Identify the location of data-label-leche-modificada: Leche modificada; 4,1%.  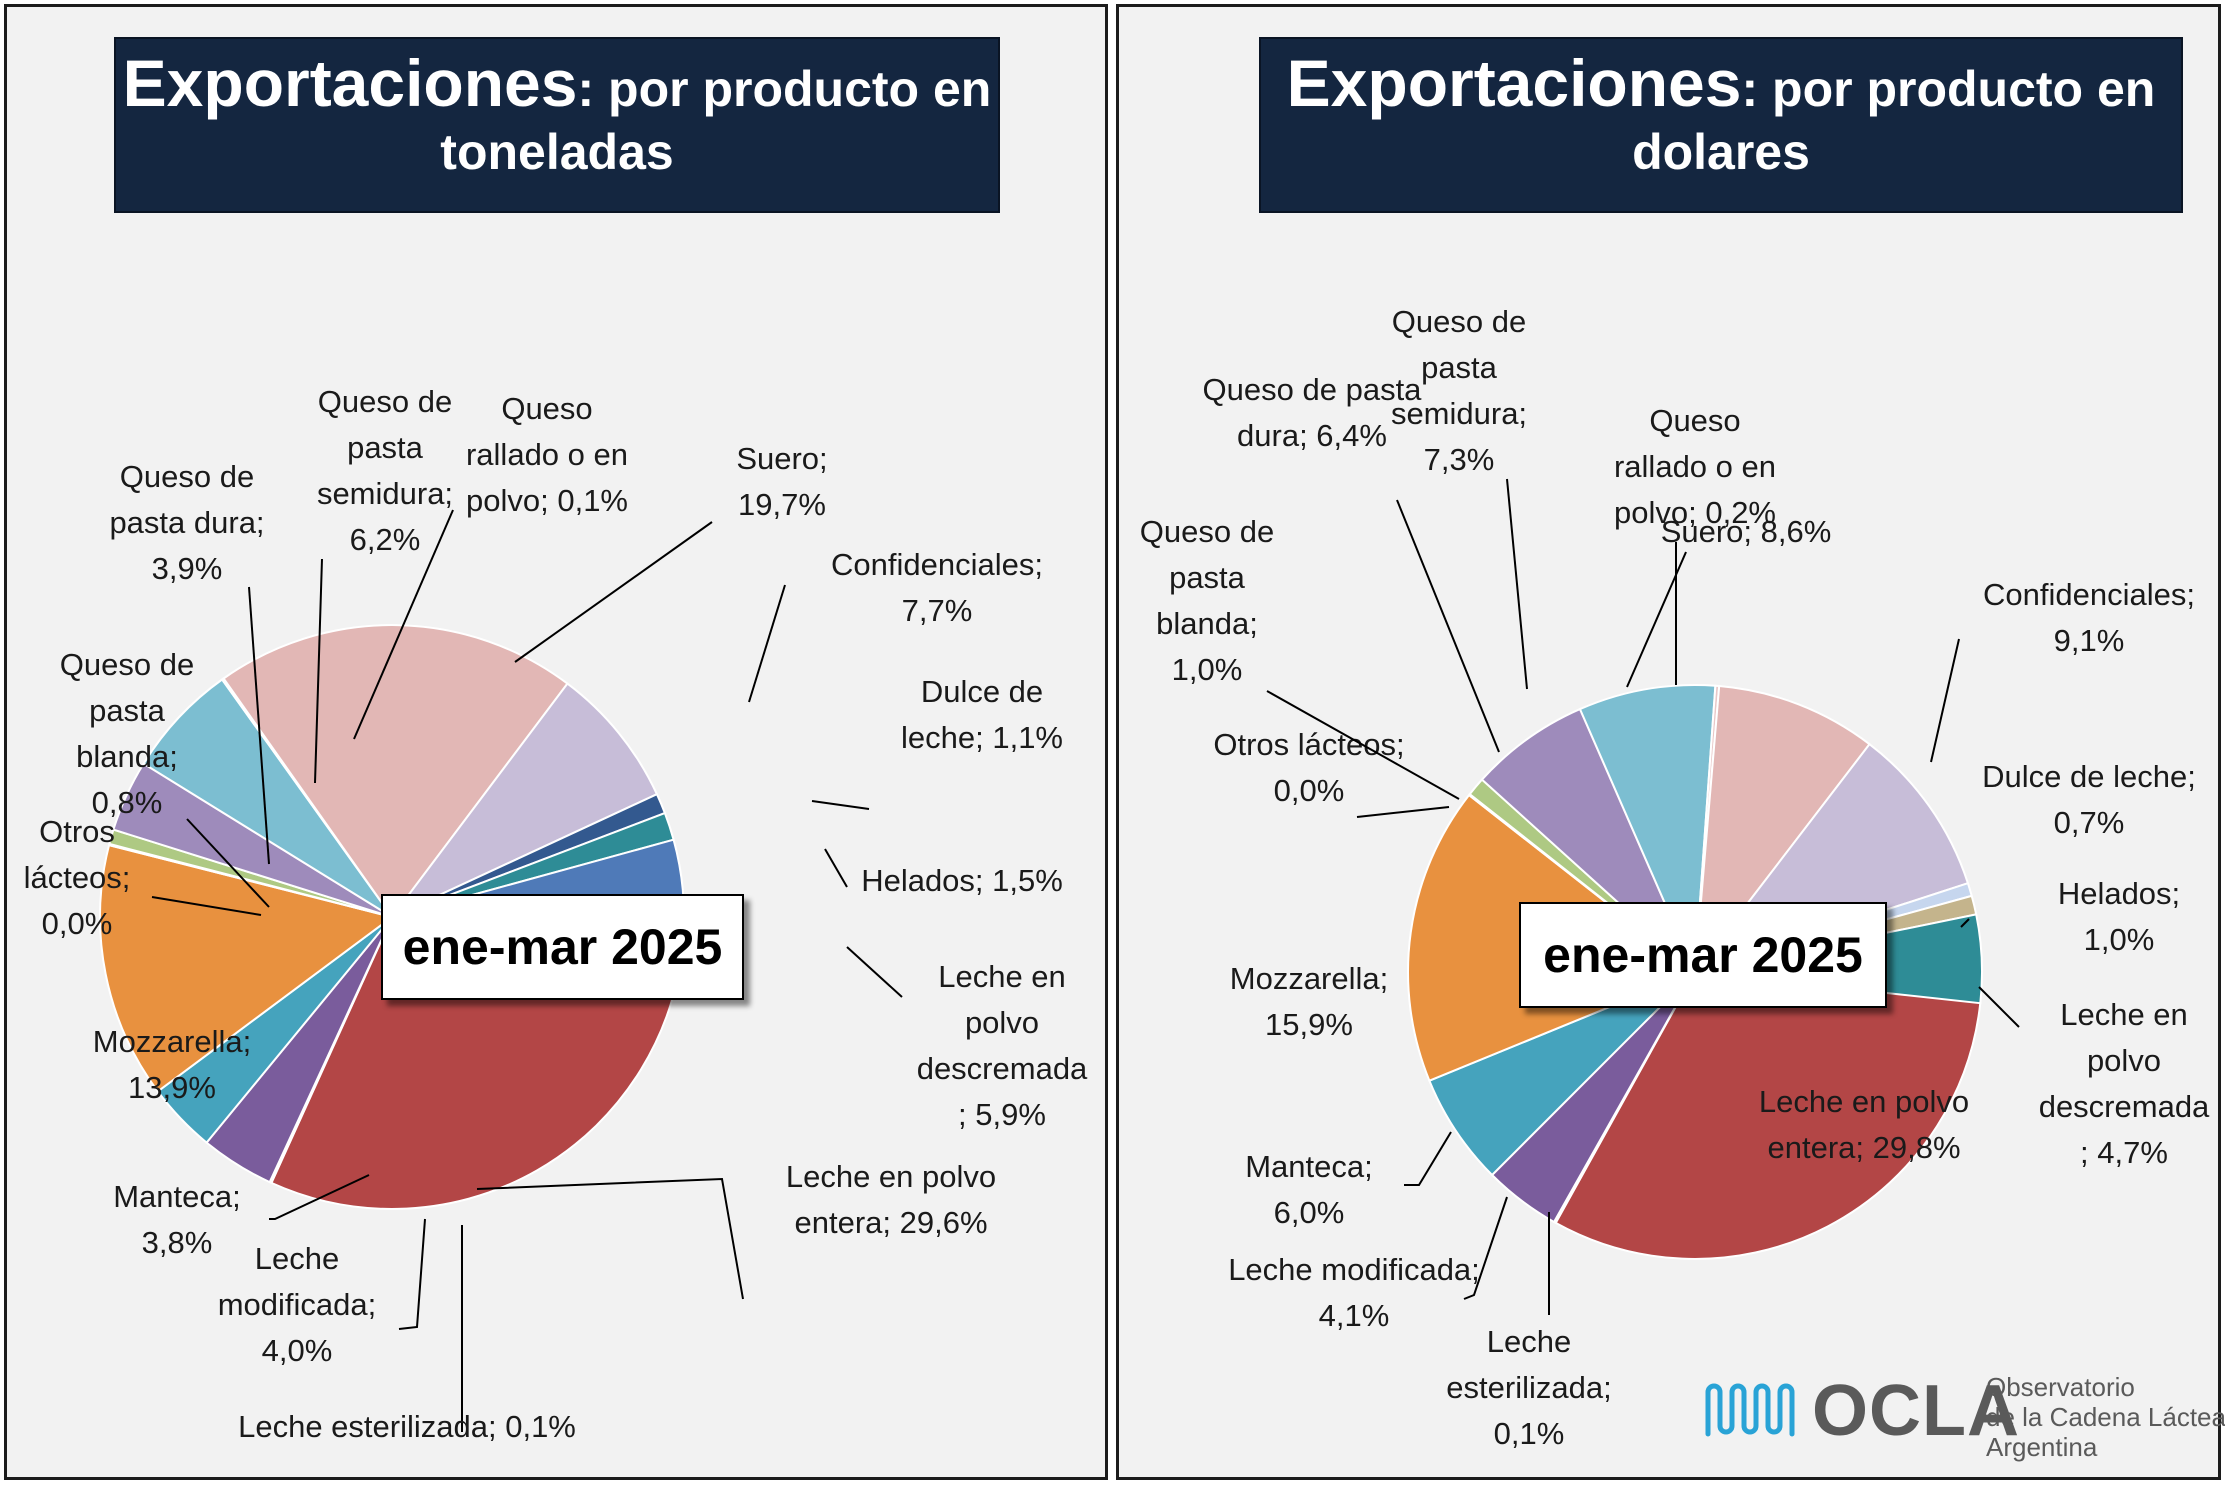
(1354, 1292).